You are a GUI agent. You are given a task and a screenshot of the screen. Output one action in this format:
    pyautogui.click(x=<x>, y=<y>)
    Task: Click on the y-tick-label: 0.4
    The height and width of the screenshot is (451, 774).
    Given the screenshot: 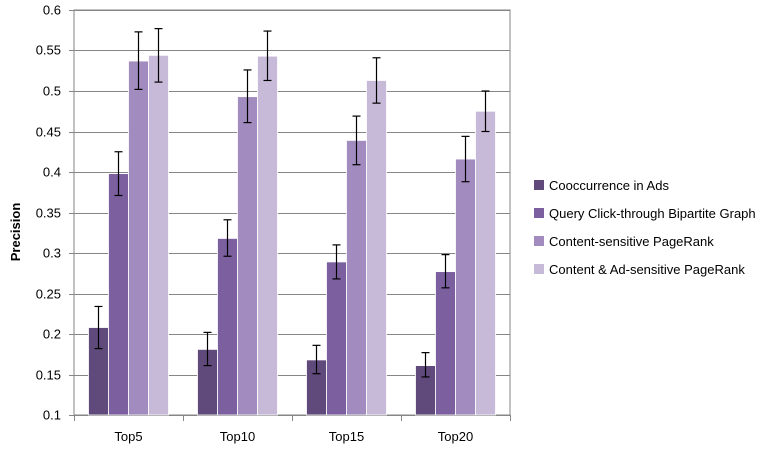 What is the action you would take?
    pyautogui.click(x=52, y=172)
    